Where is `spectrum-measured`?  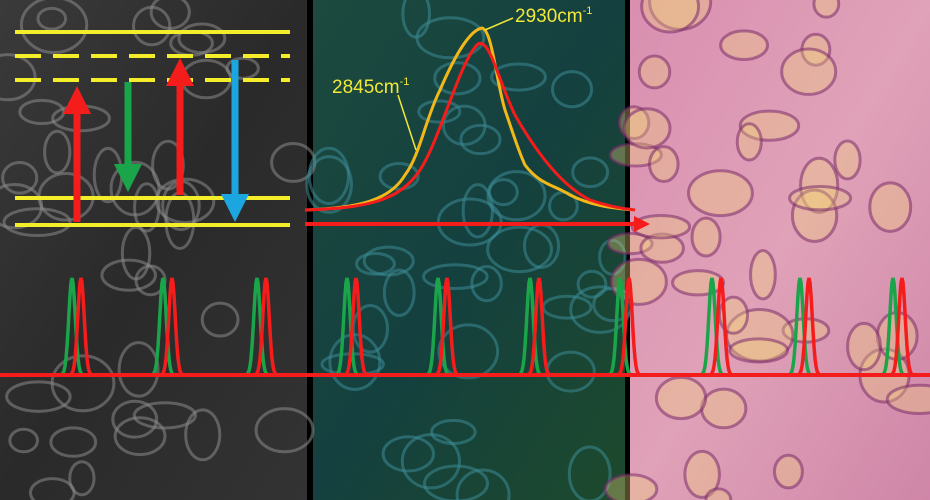
spectrum-measured is located at coordinates (470, 119).